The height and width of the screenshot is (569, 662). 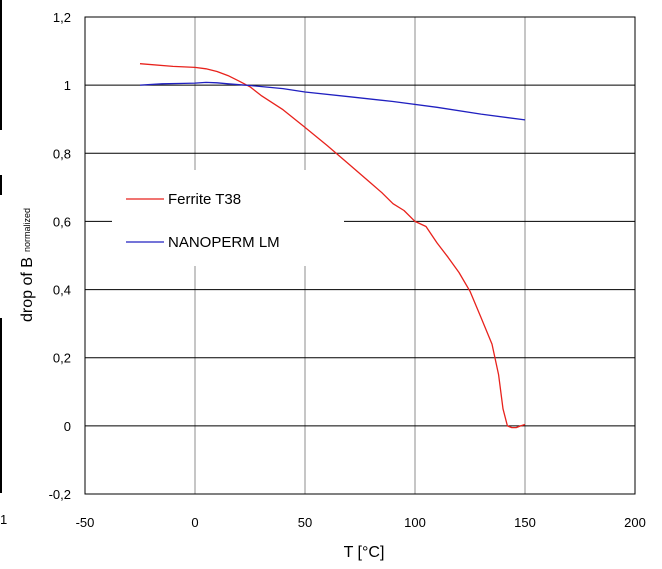 What do you see at coordinates (204, 199) in the screenshot?
I see `legend-label-ferrite-t38: Ferrite T38` at bounding box center [204, 199].